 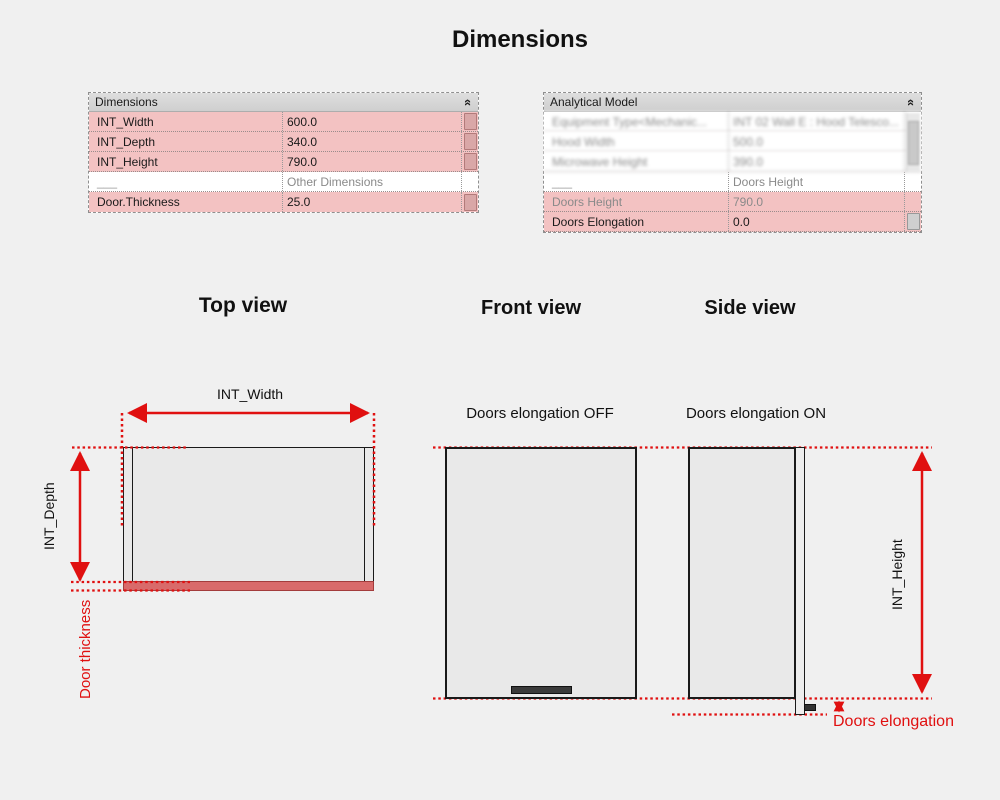 I want to click on property-label: Microwave Height, so click(x=600, y=161).